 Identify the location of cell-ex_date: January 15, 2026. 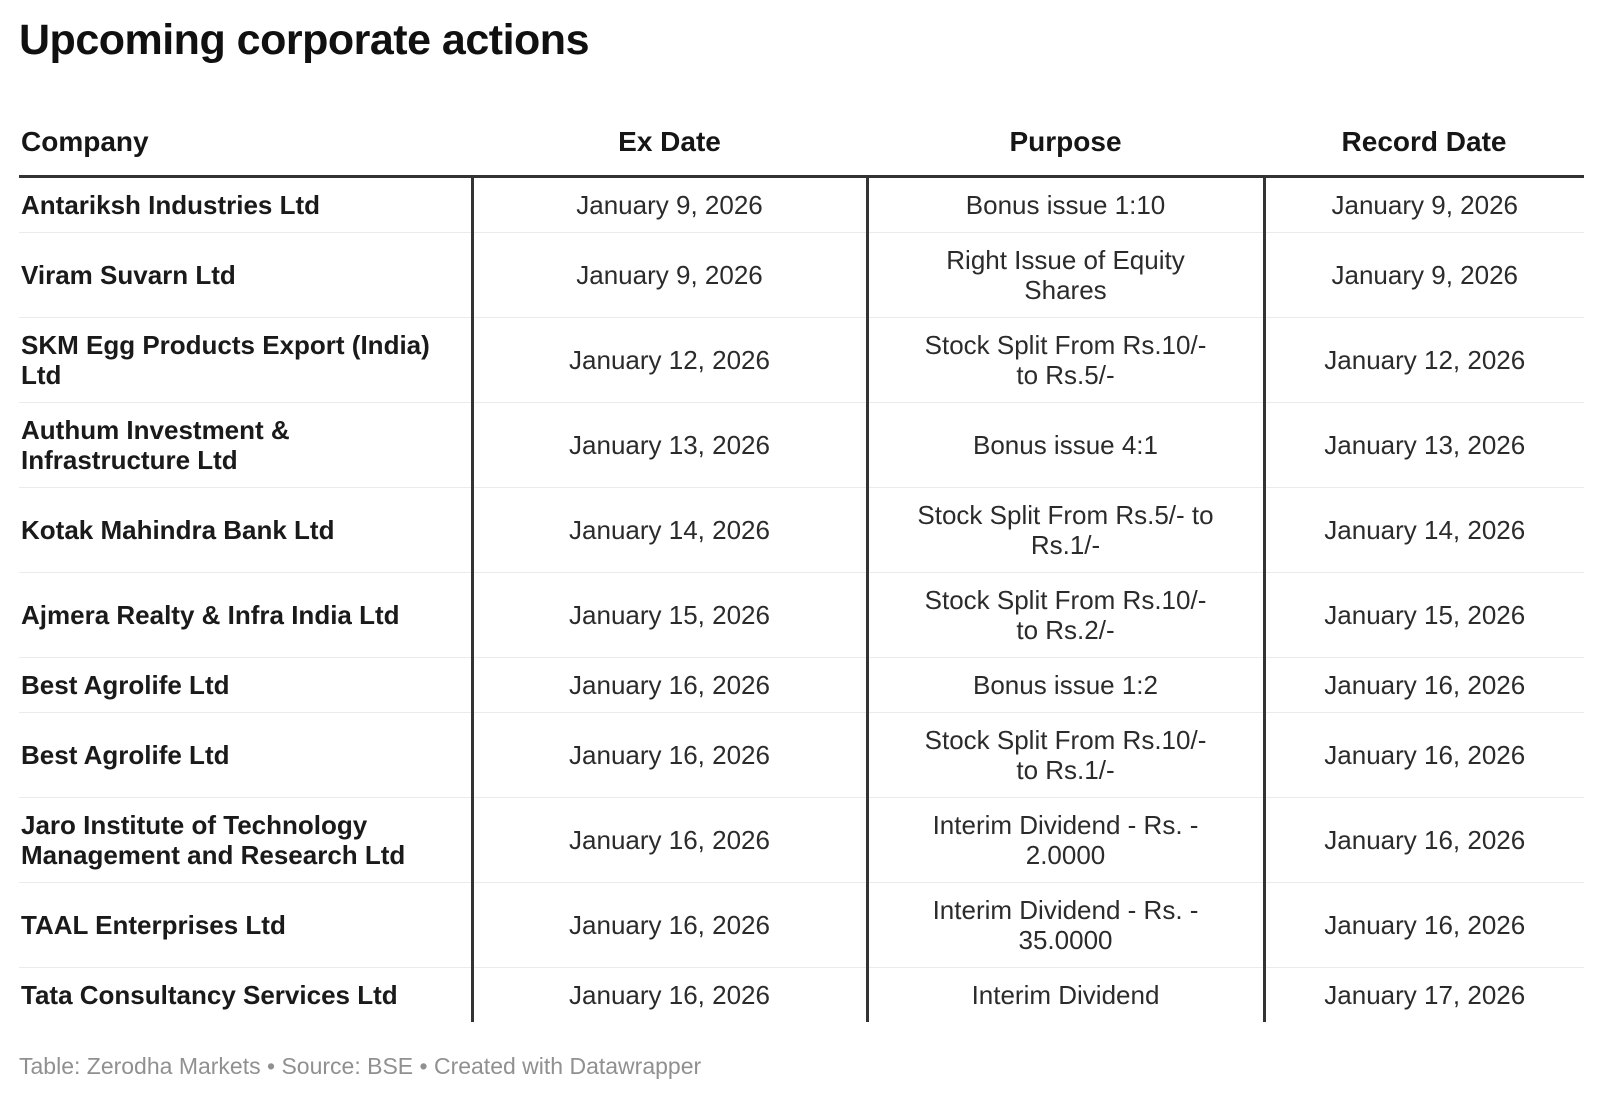
(668, 615).